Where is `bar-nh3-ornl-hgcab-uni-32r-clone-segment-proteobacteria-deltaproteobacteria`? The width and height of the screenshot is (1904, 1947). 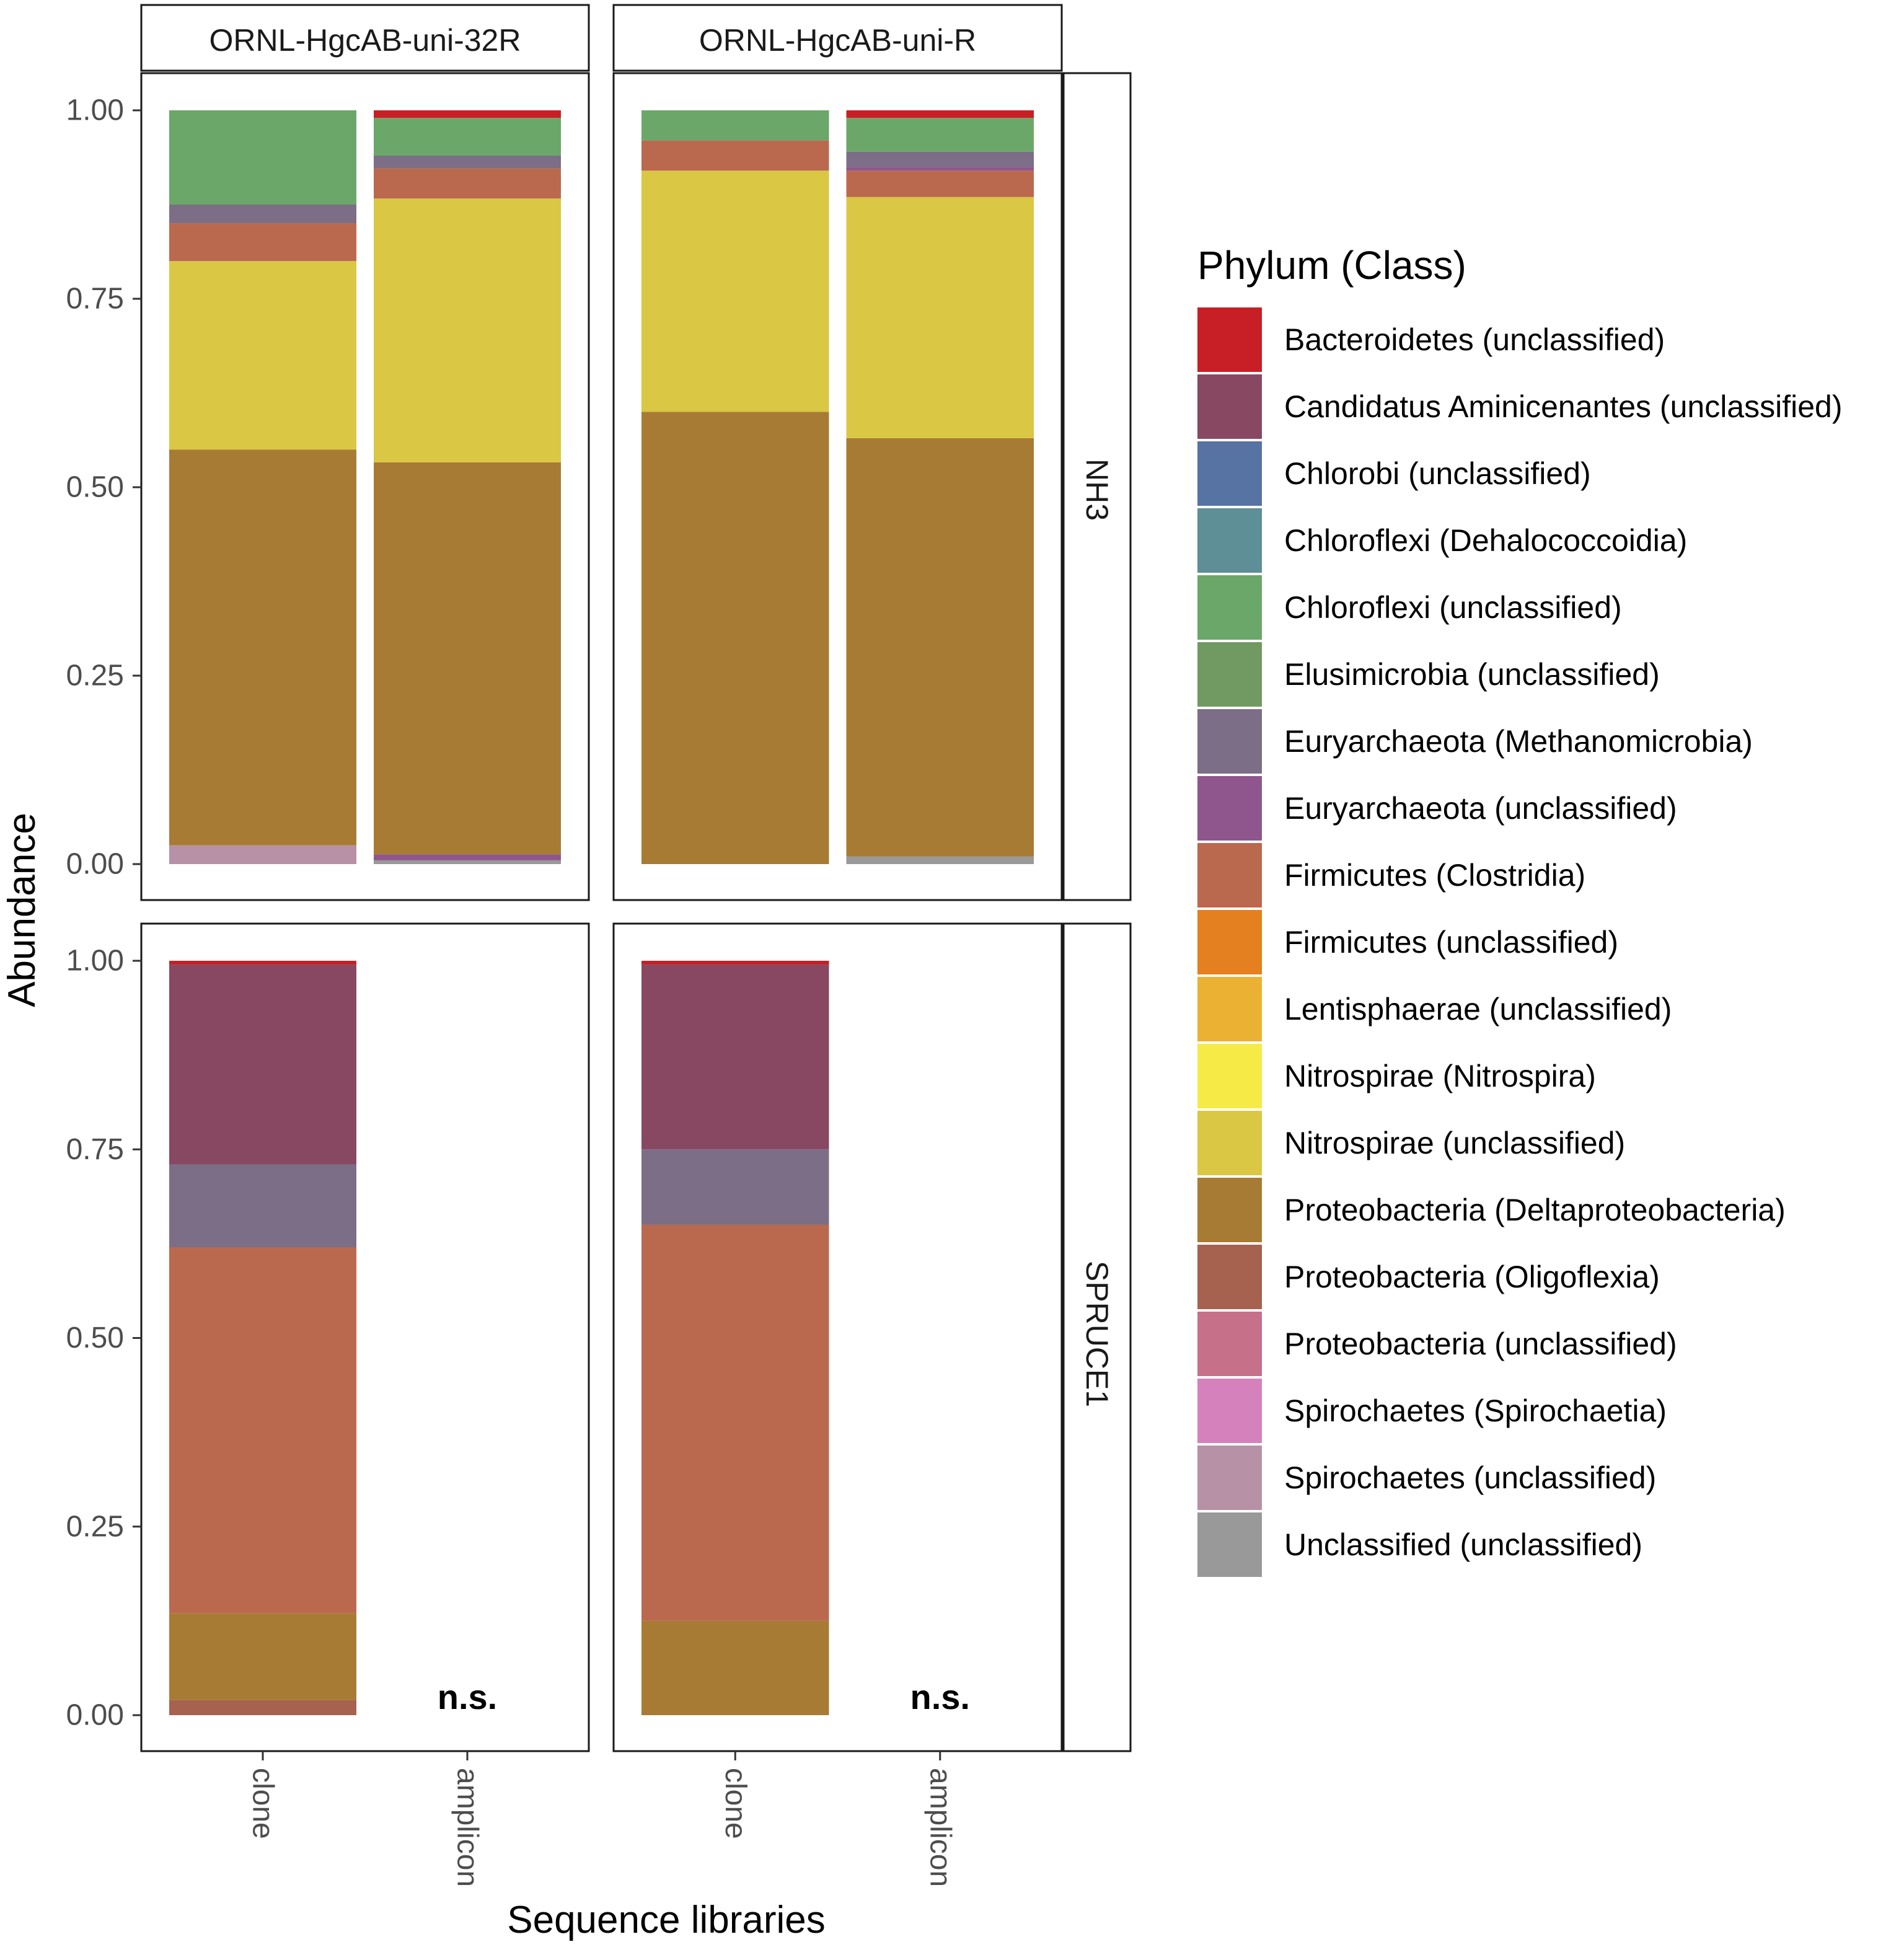 bar-nh3-ornl-hgcab-uni-32r-clone-segment-proteobacteria-deltaproteobacteria is located at coordinates (262, 647).